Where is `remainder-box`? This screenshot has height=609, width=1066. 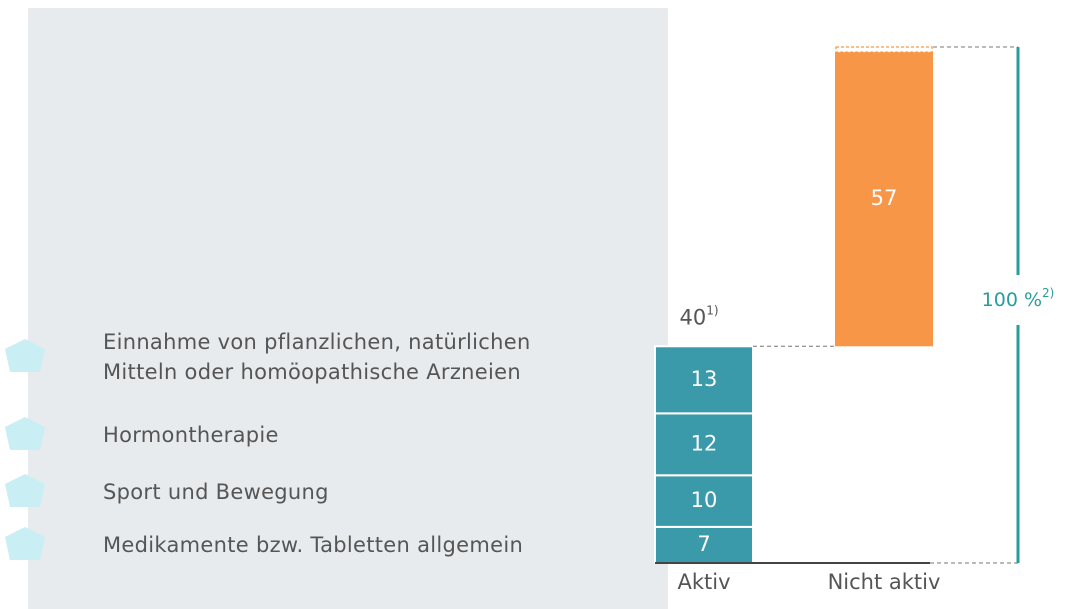
remainder-box is located at coordinates (884, 49).